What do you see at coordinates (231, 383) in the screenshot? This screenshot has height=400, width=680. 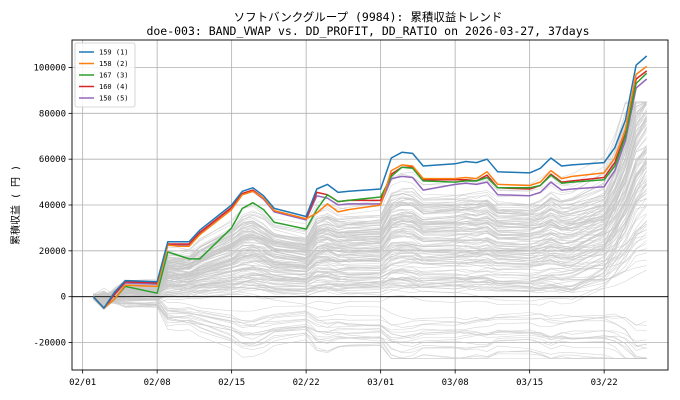 I see `x-tick-label: 02/15` at bounding box center [231, 383].